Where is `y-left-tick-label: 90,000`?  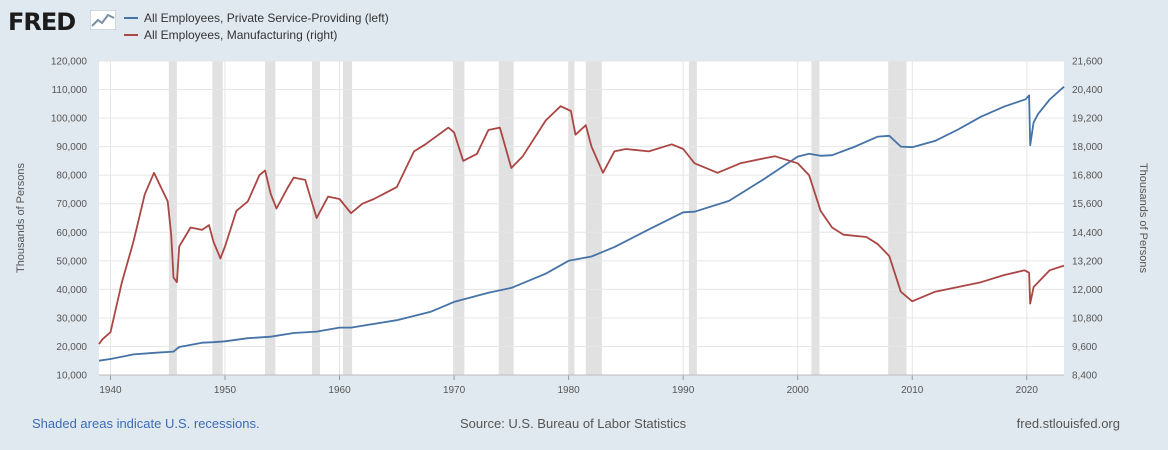 y-left-tick-label: 90,000 is located at coordinates (71, 147).